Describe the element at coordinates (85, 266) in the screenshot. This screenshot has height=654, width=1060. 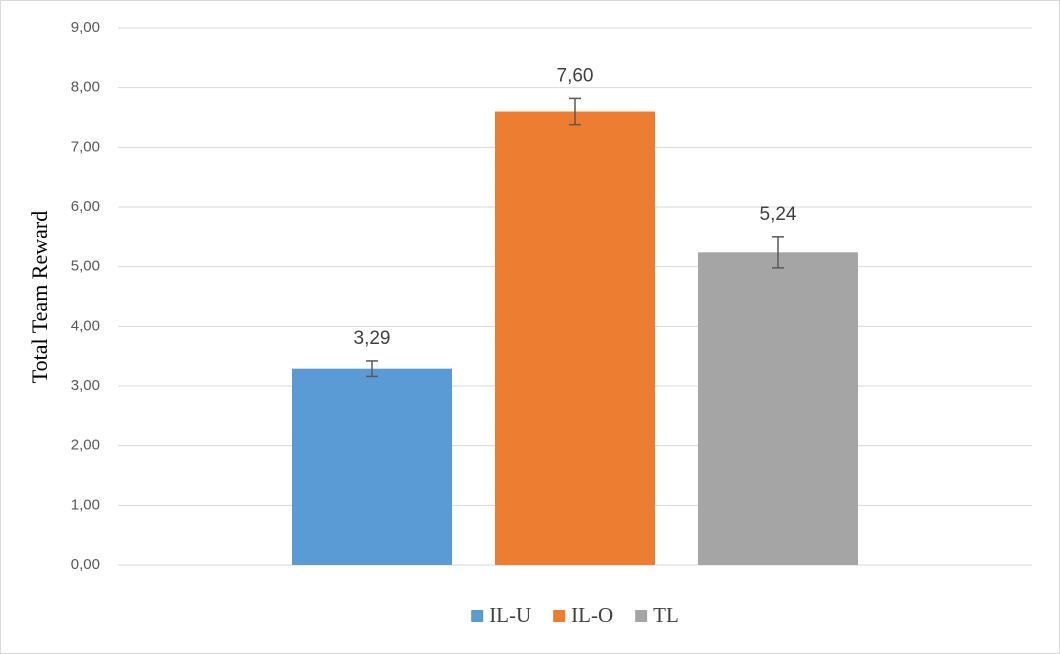
I see `y-tick-label: 5,00` at that location.